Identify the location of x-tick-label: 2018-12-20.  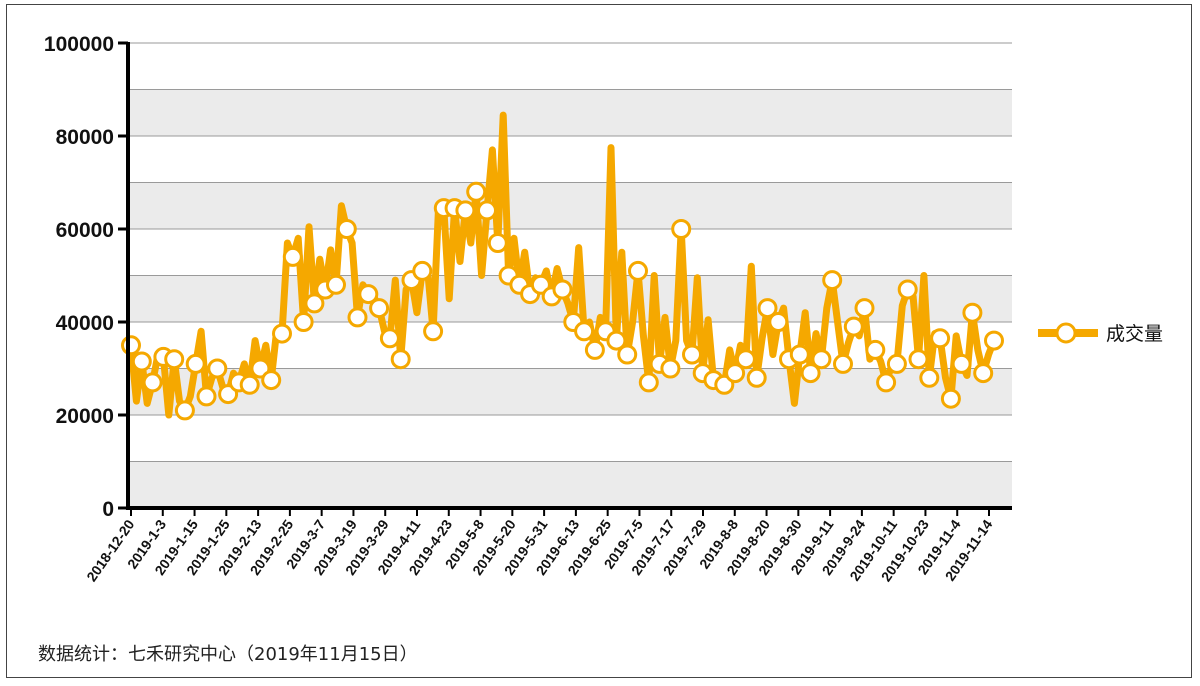
(110, 550).